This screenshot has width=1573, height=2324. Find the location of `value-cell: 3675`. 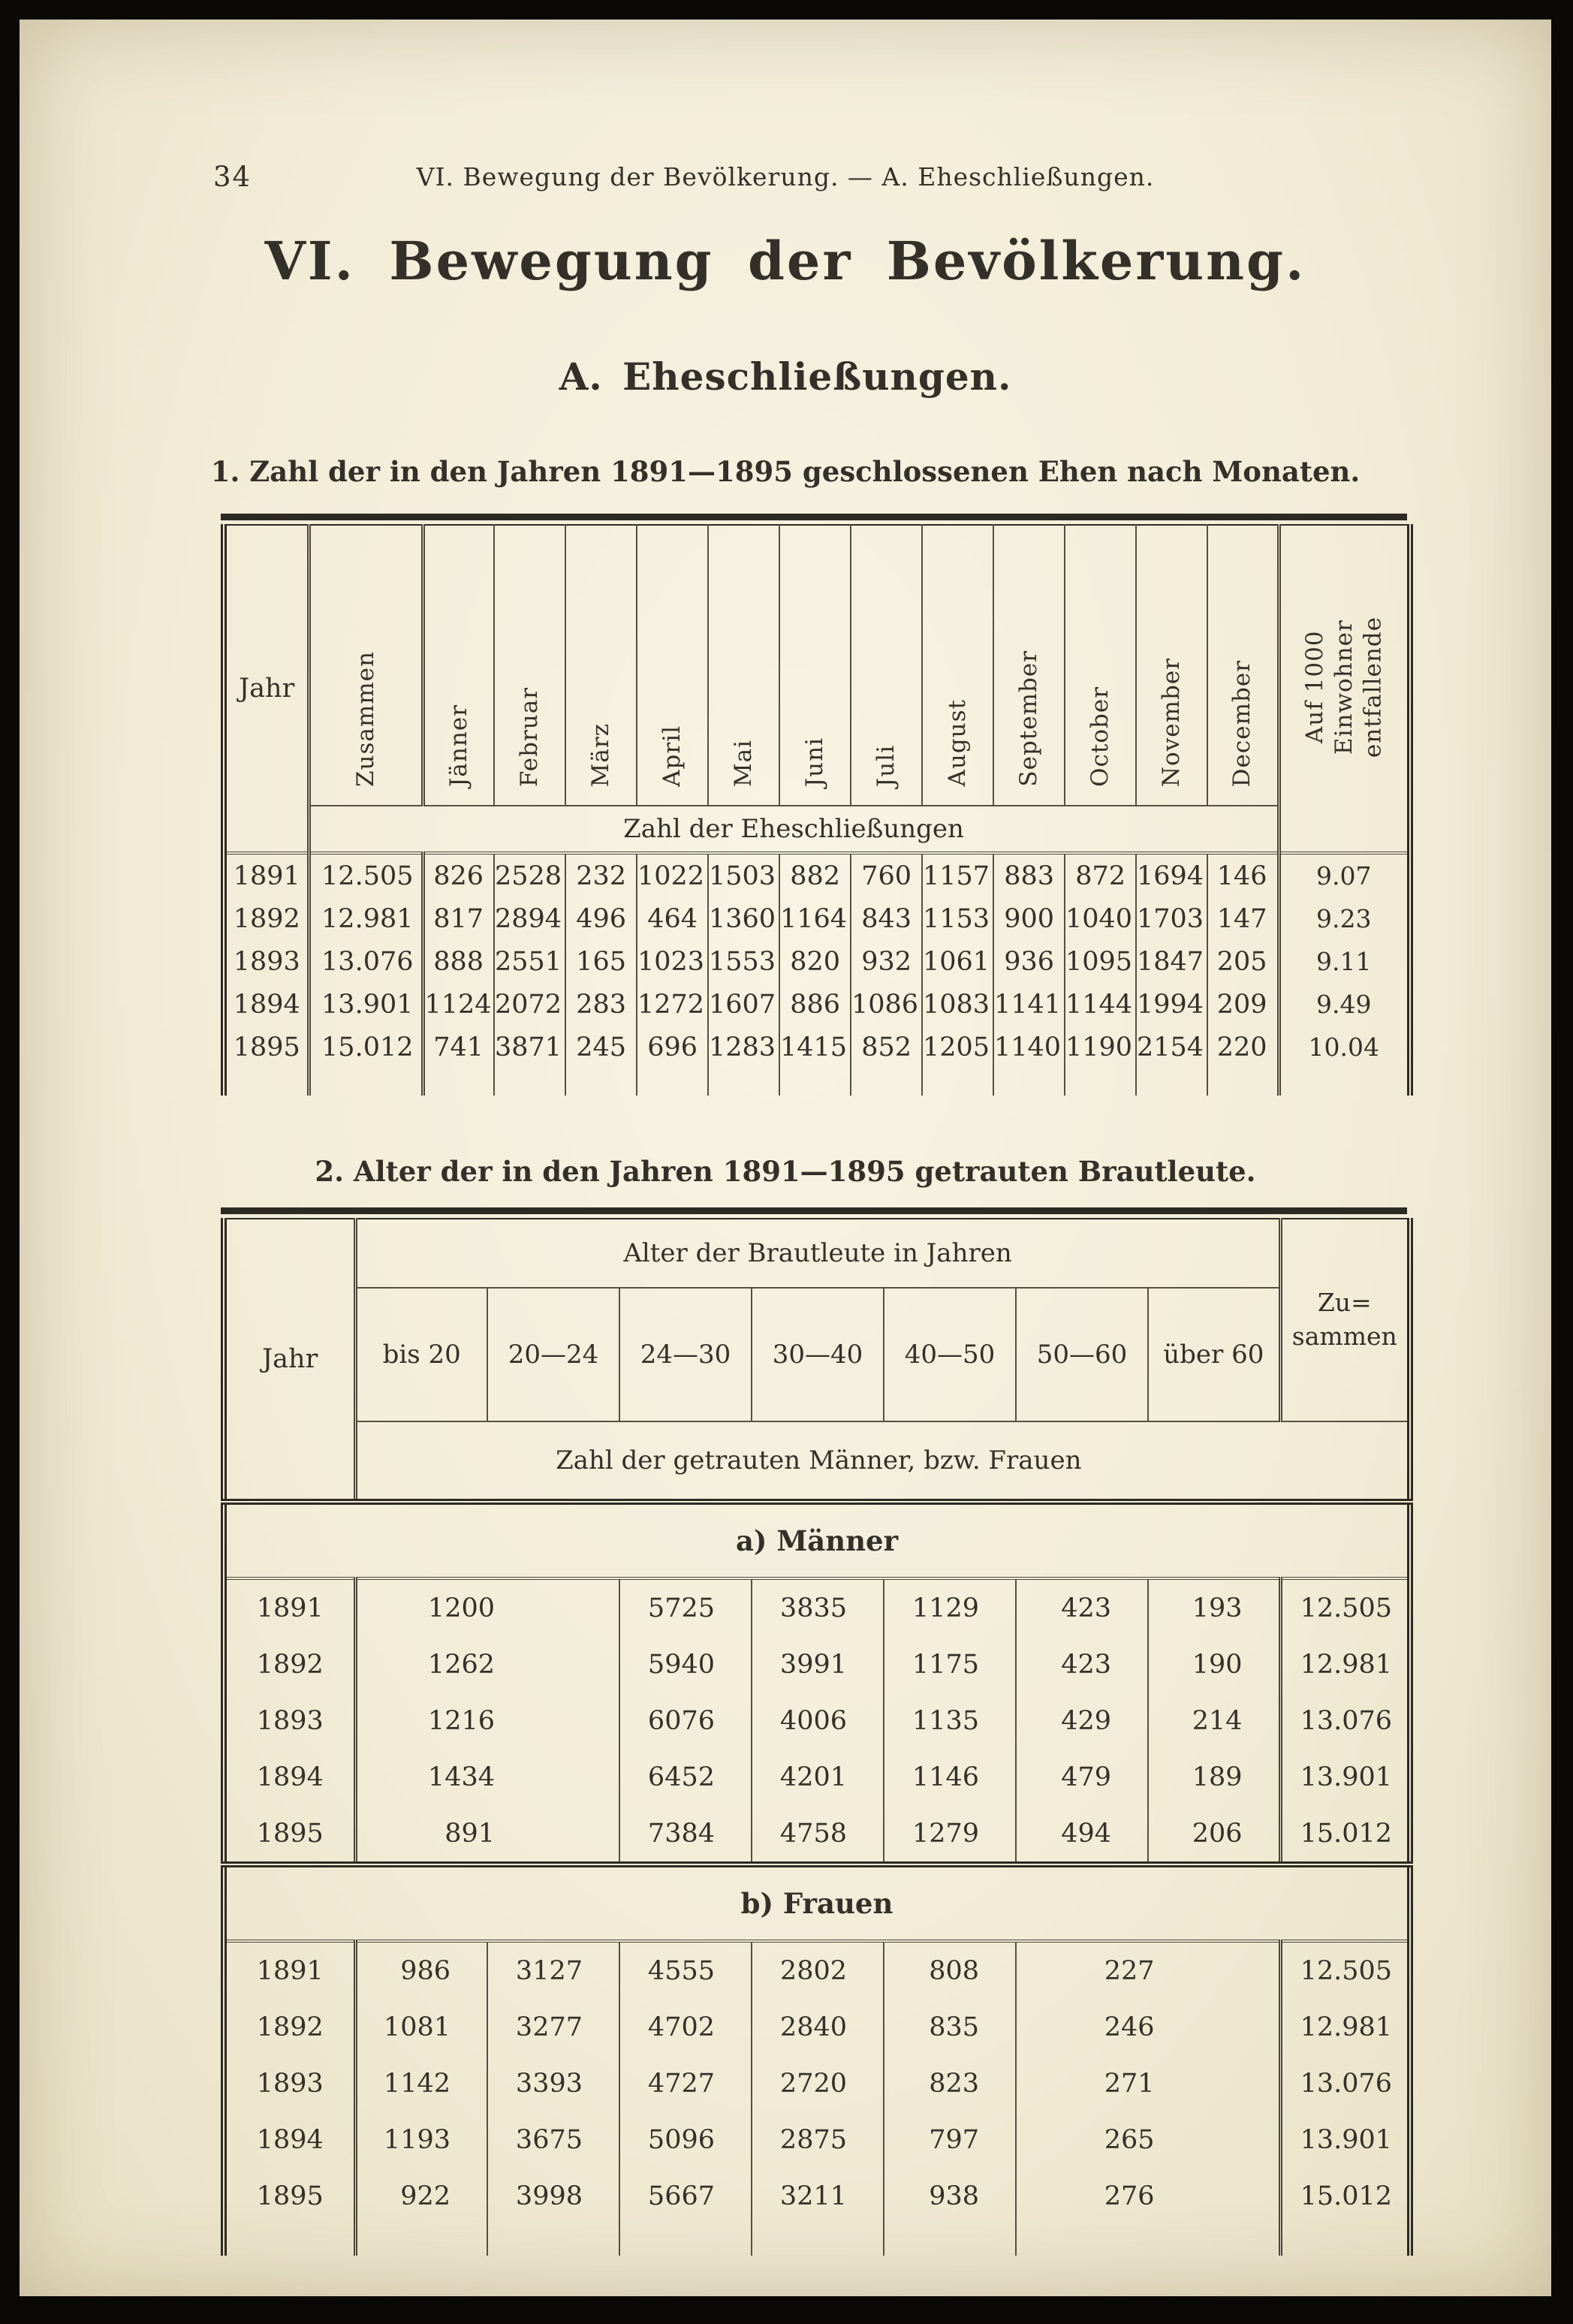

value-cell: 3675 is located at coordinates (553, 2139).